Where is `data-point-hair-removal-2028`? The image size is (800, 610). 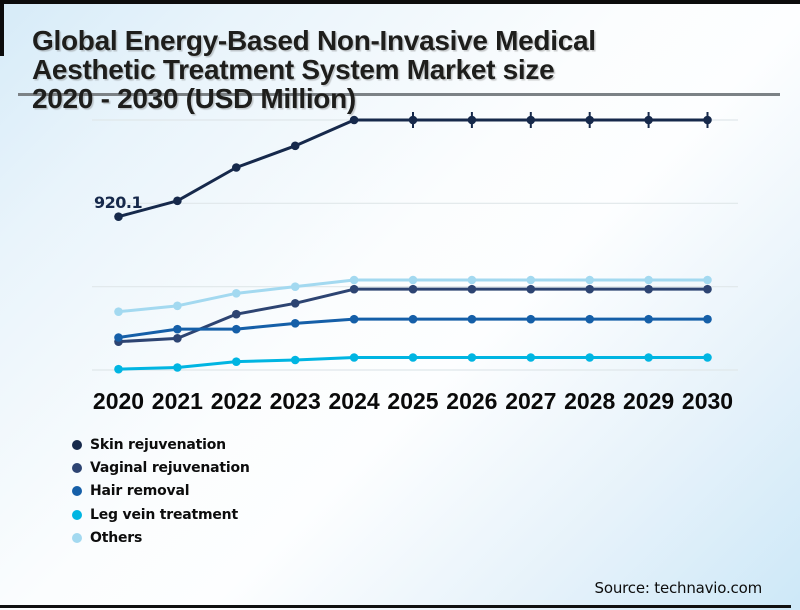
data-point-hair-removal-2028 is located at coordinates (589, 319).